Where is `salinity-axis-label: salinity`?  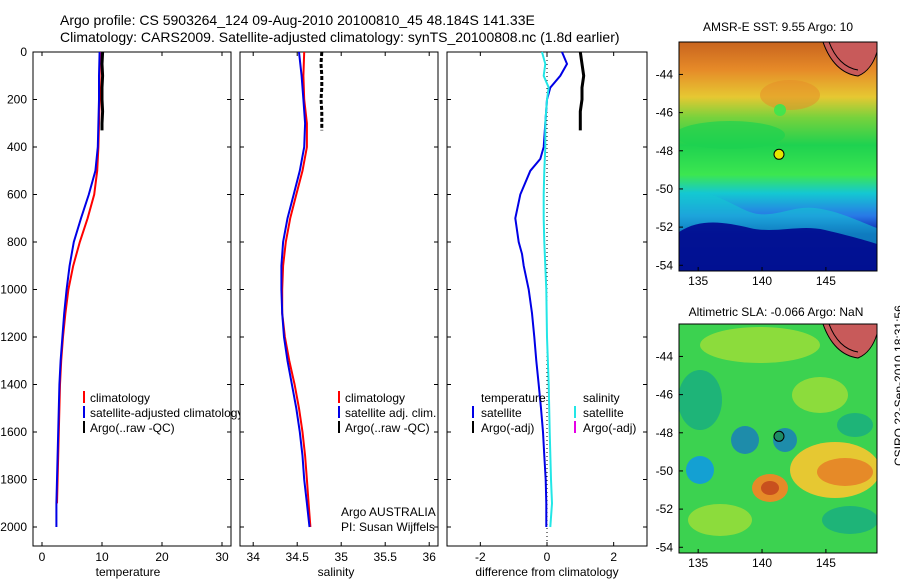
salinity-axis-label: salinity is located at coordinates (336, 572).